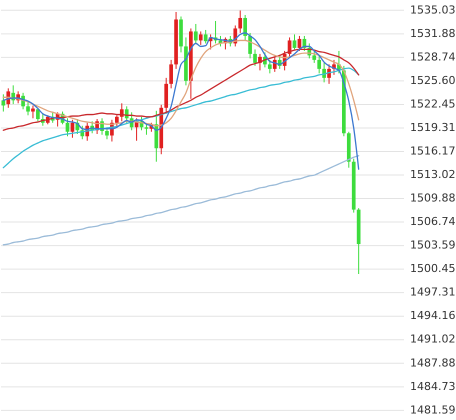  Describe the element at coordinates (433, 198) in the screenshot. I see `y-tick-label: 1509.88` at that location.